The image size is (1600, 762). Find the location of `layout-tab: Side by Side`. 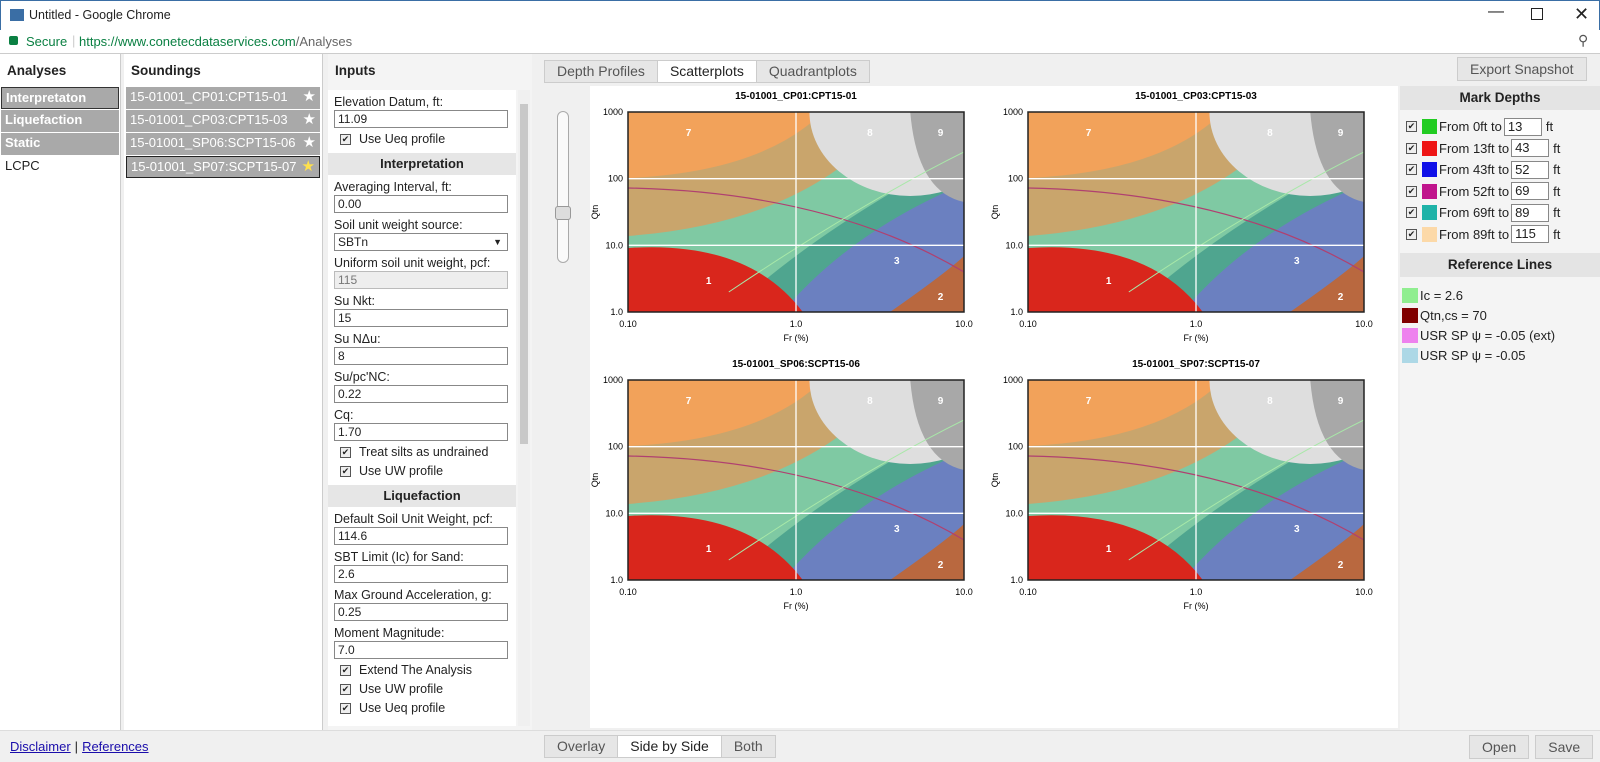

layout-tab: Side by Side is located at coordinates (669, 746).